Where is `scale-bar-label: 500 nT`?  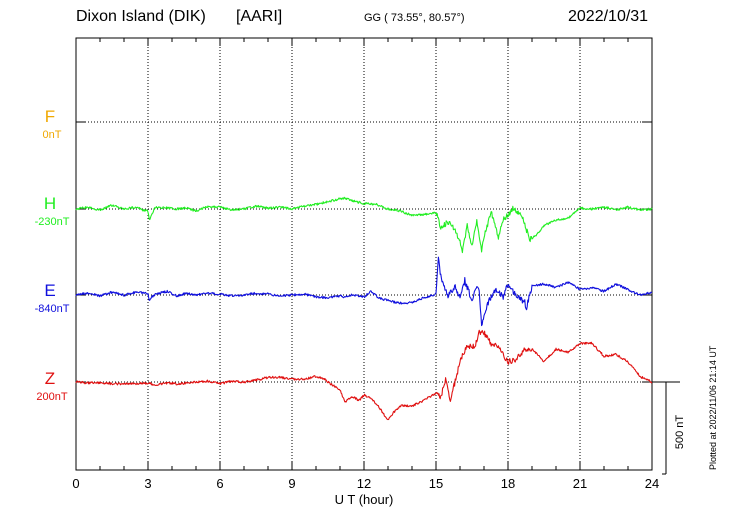
scale-bar-label: 500 nT is located at coordinates (680, 432).